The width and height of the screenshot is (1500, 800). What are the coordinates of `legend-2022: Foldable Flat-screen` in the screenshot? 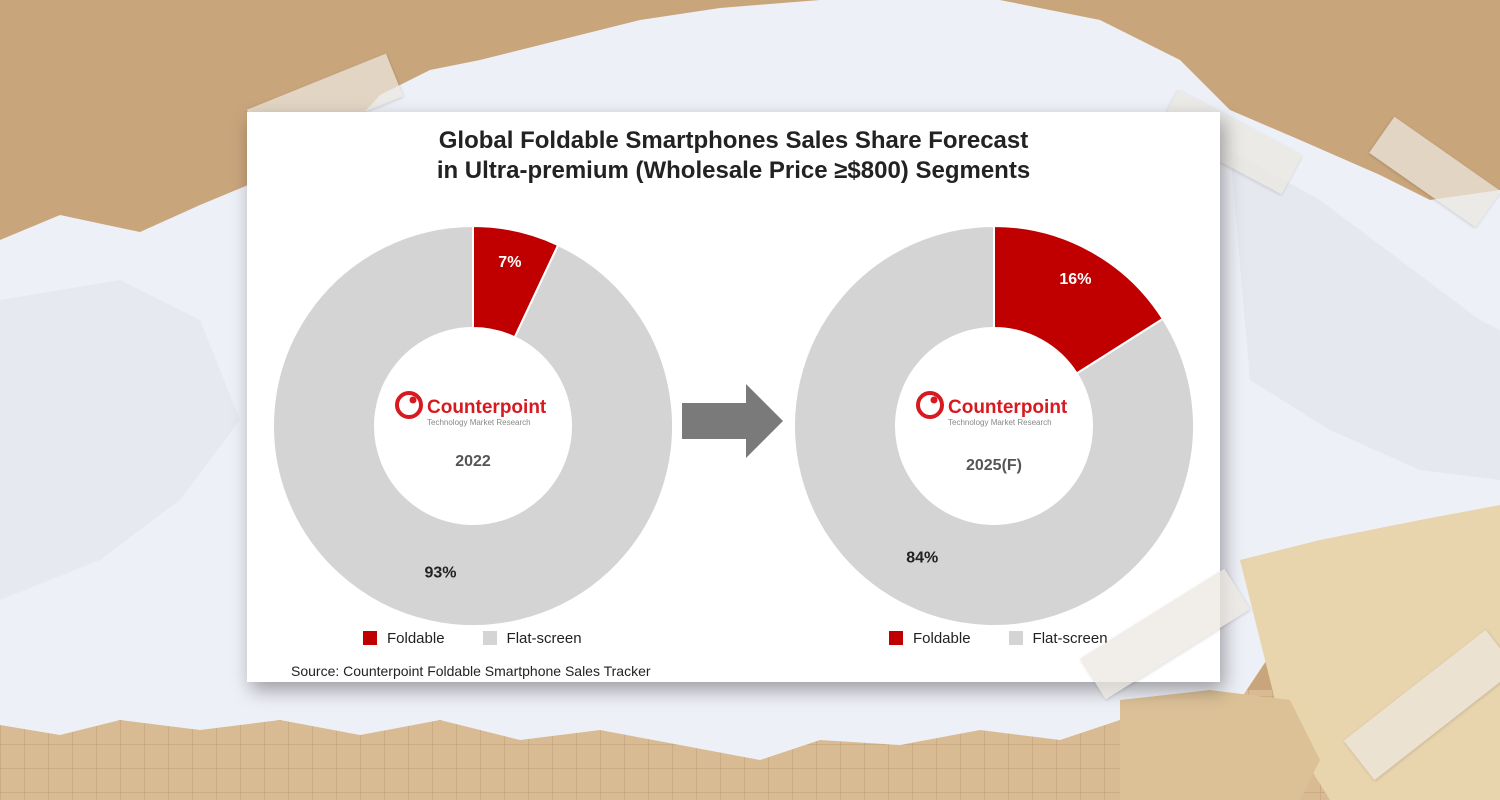 It's located at (491, 638).